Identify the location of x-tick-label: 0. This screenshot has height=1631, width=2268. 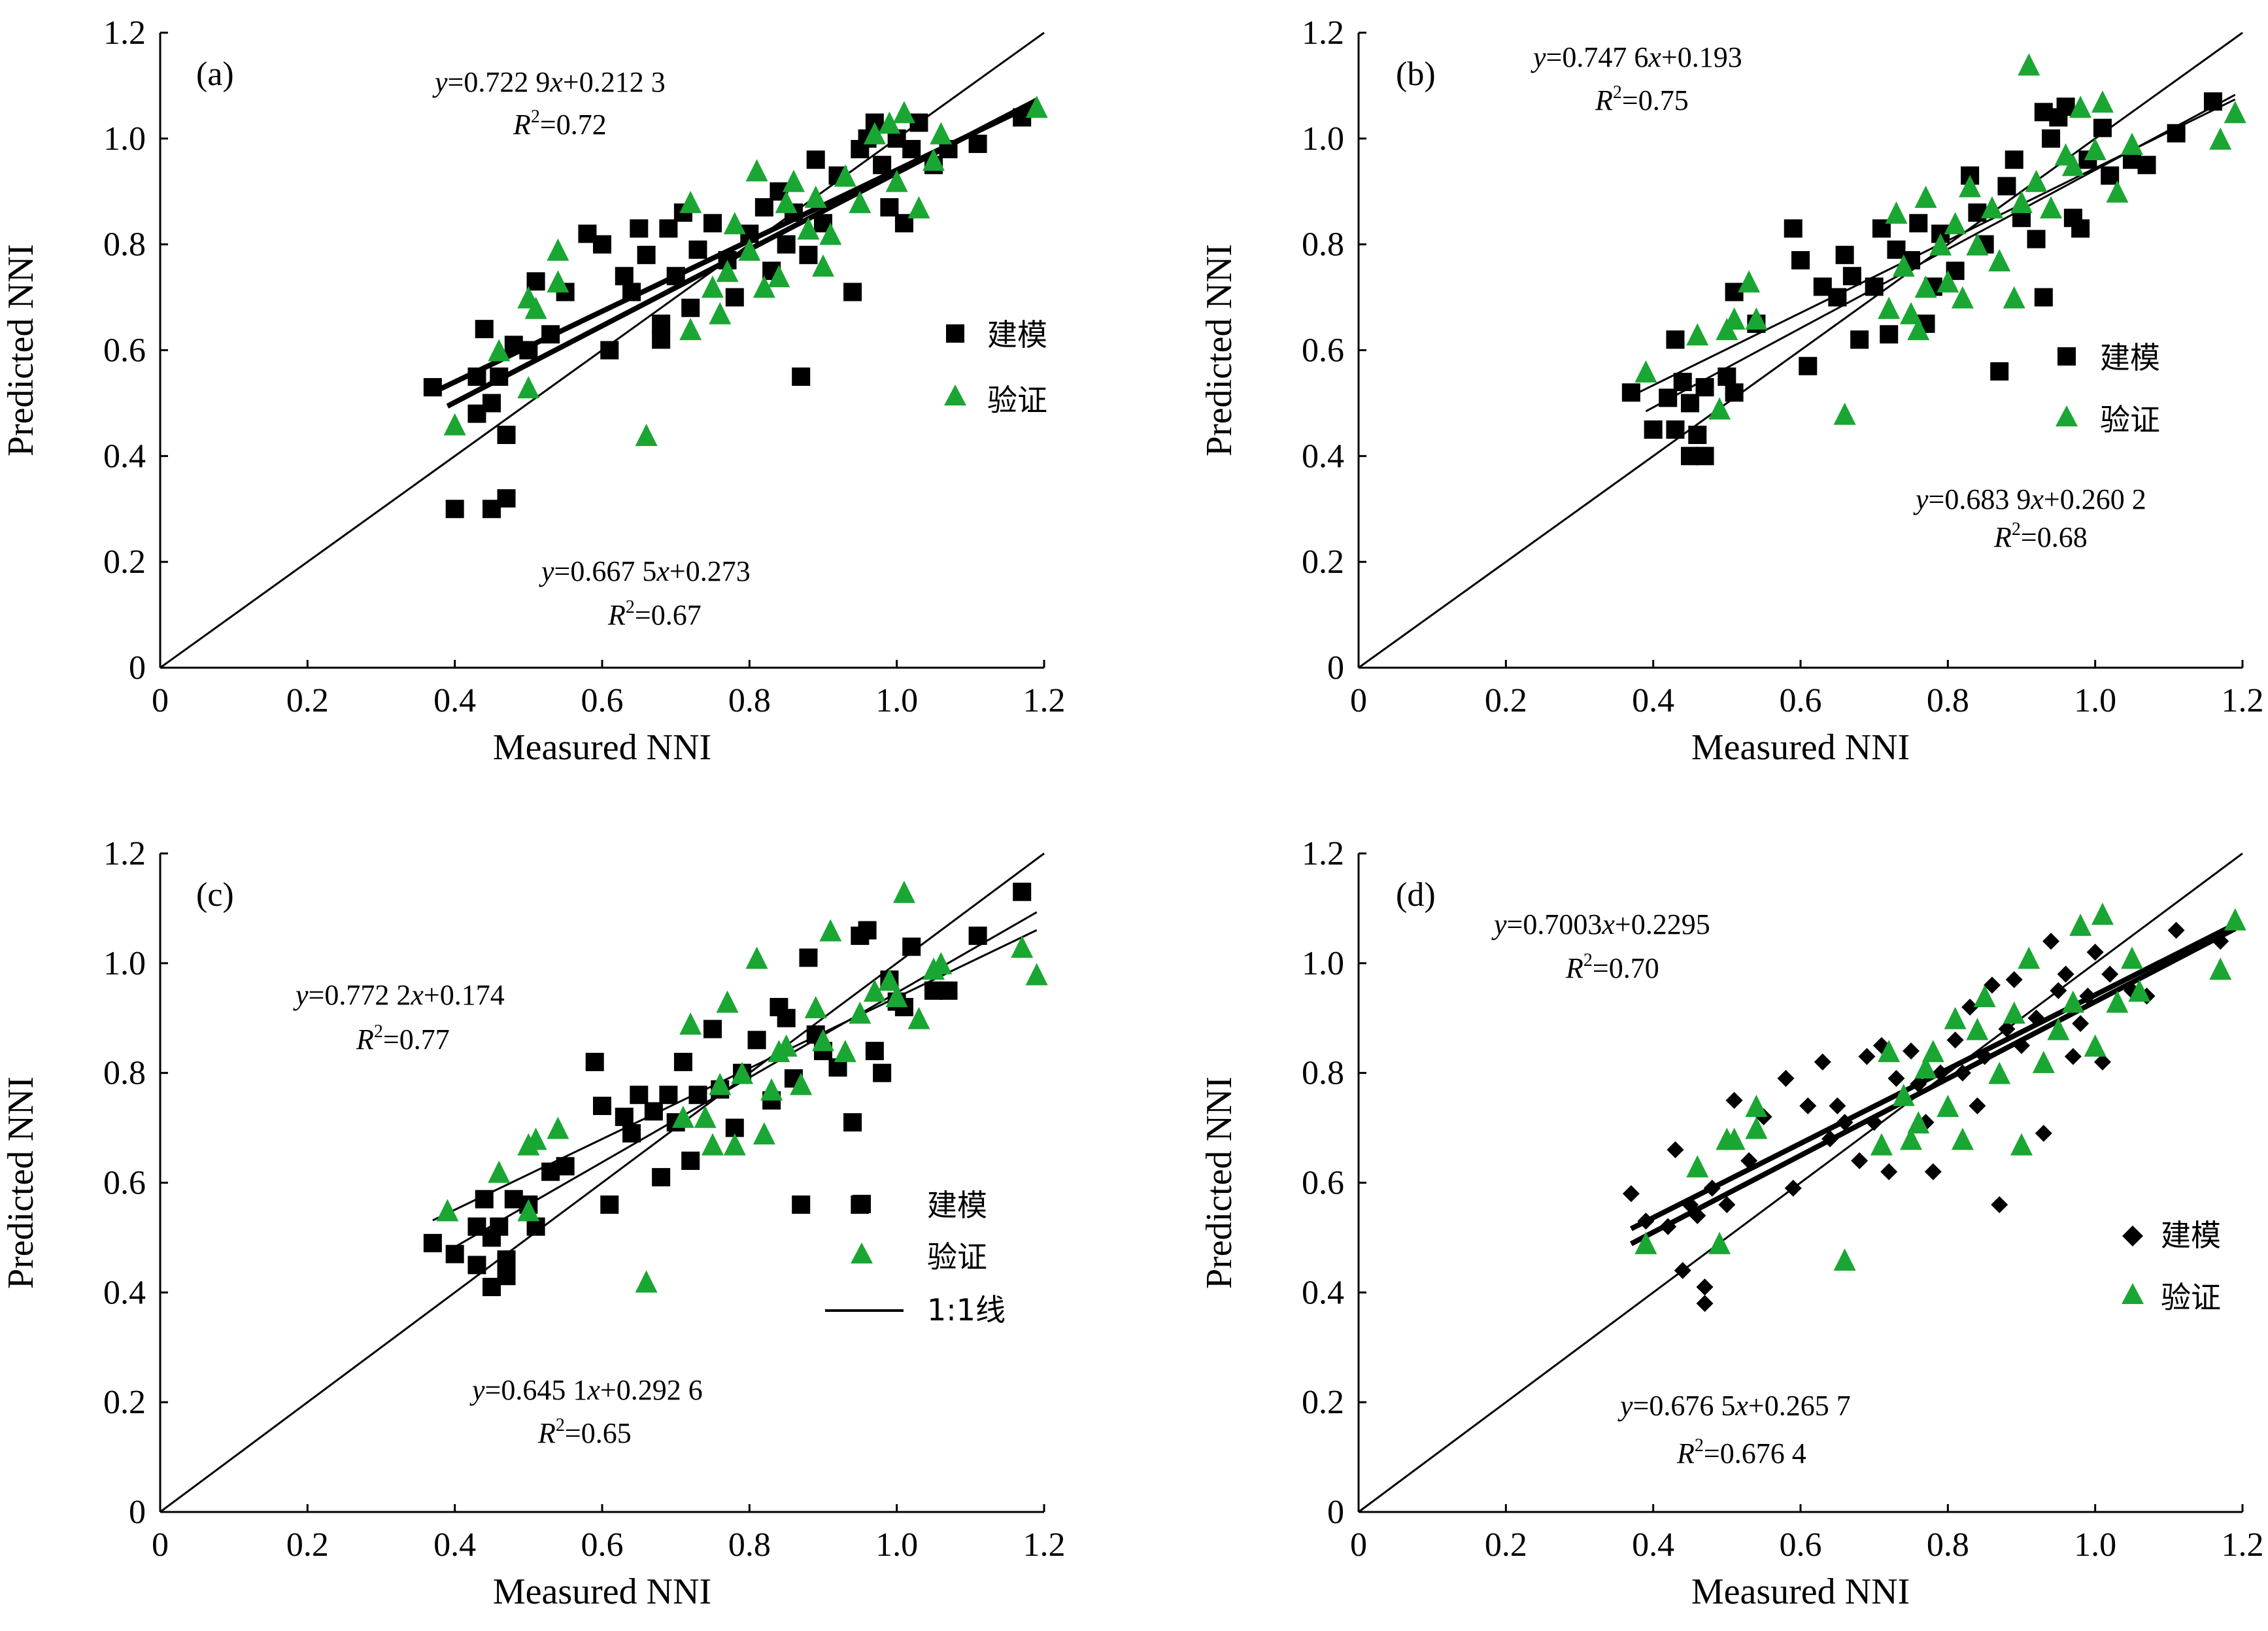
(161, 700).